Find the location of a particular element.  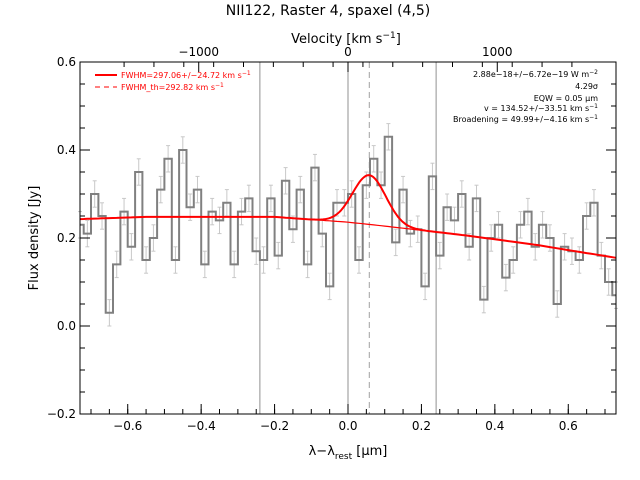

x-tick-label: −0.4 is located at coordinates (201, 426).